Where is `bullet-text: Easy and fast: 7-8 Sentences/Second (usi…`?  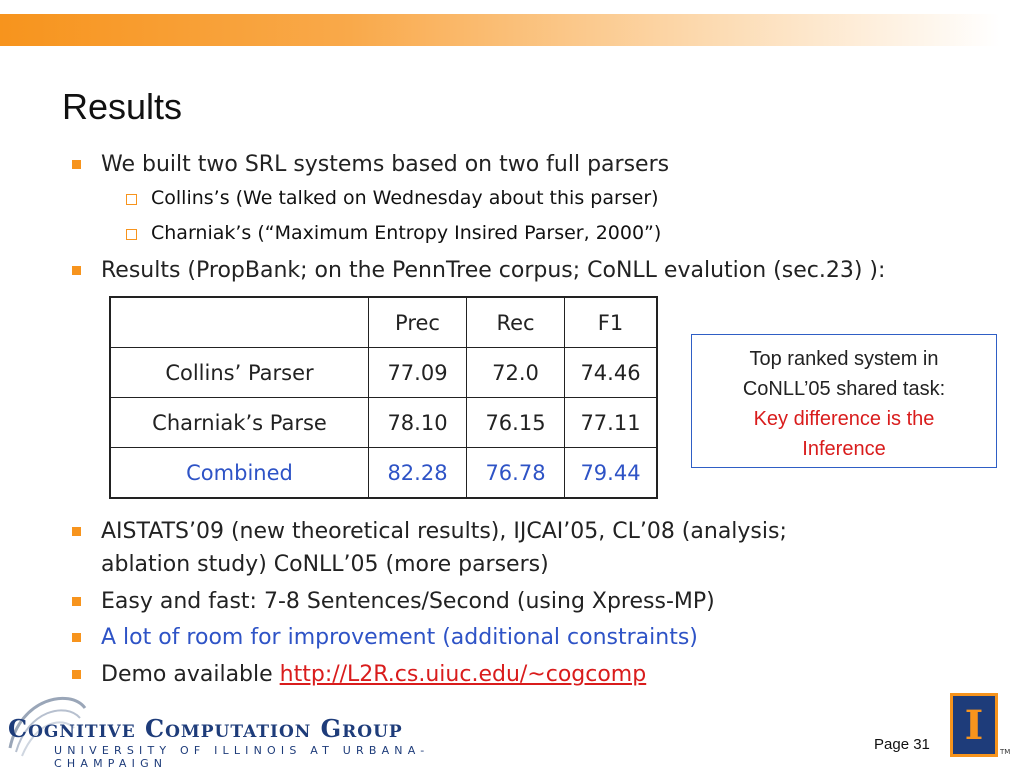
bullet-text: Easy and fast: 7-8 Sentences/Second (usi… is located at coordinates (408, 601).